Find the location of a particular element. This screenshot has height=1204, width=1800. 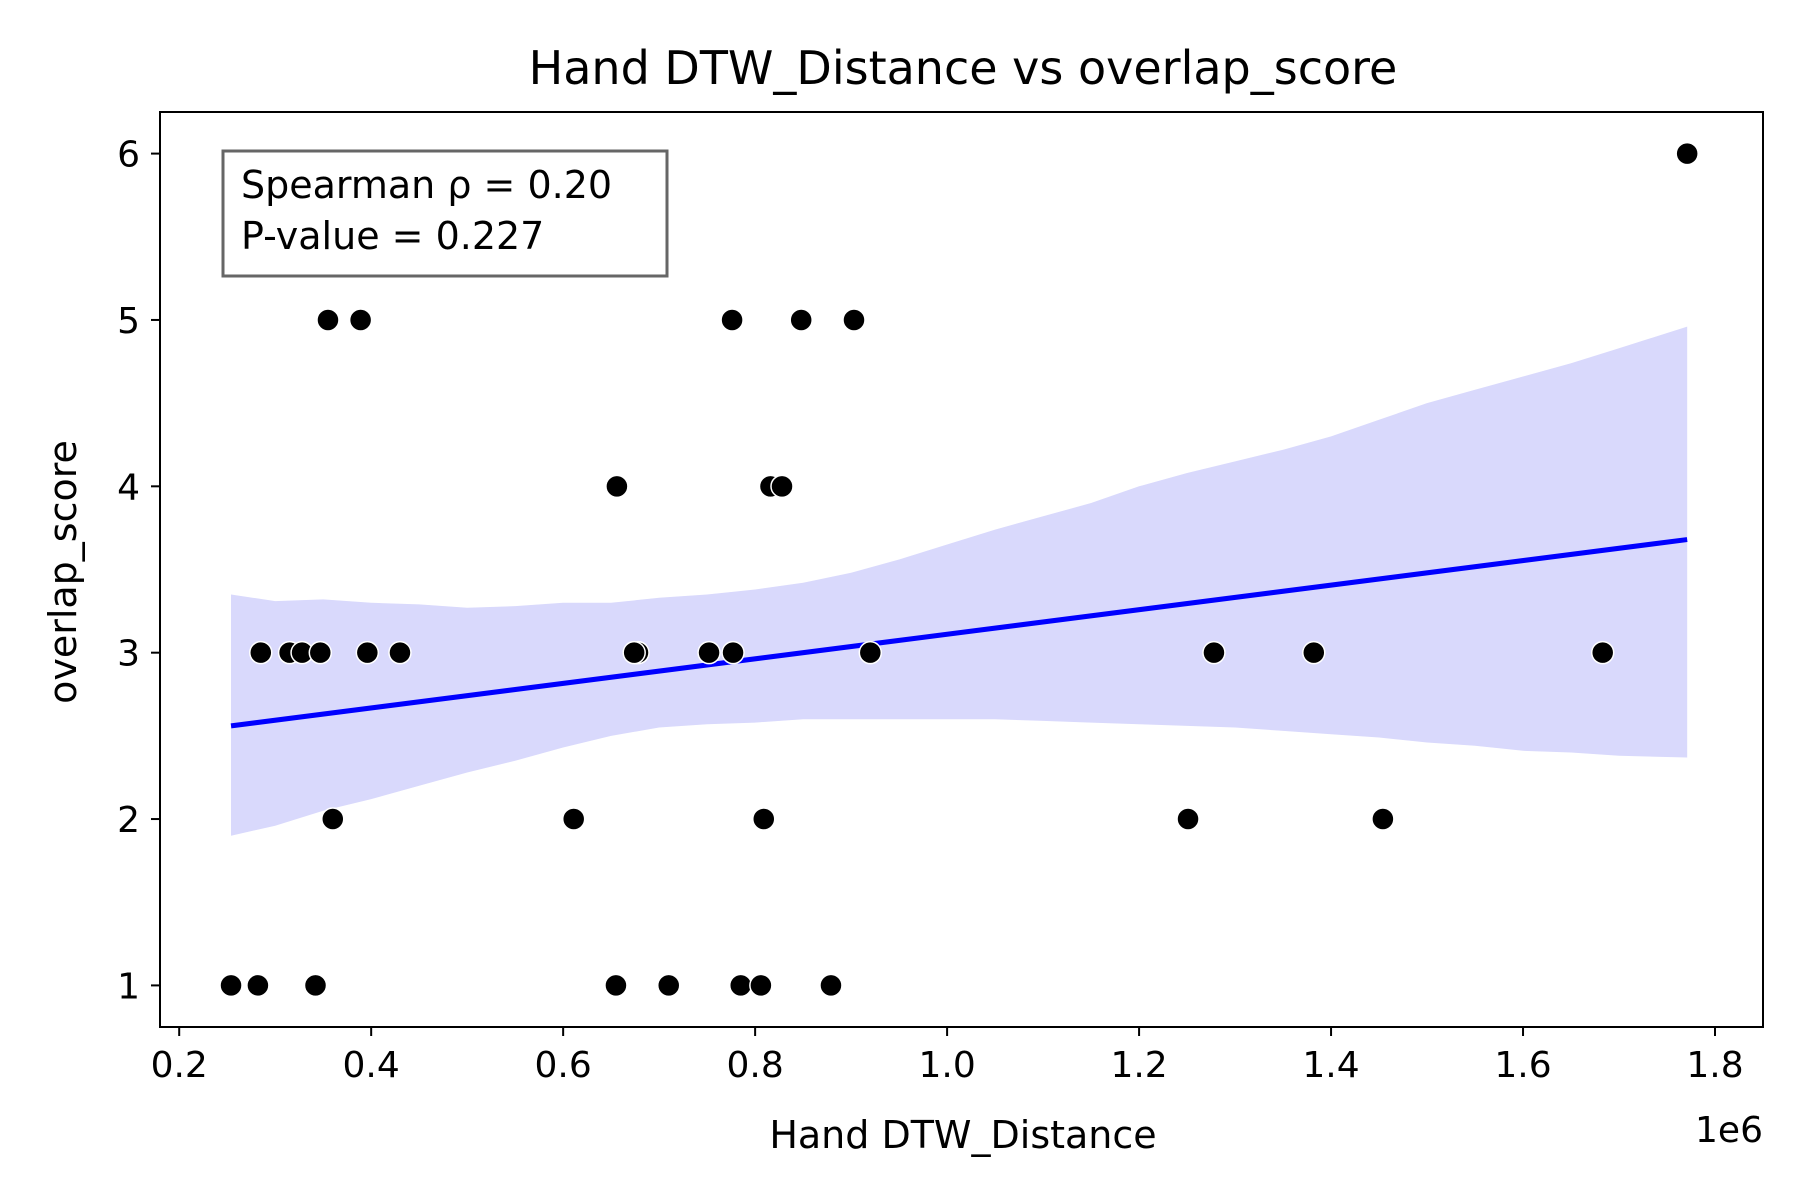

y-tick-label: 3 is located at coordinates (128, 654).